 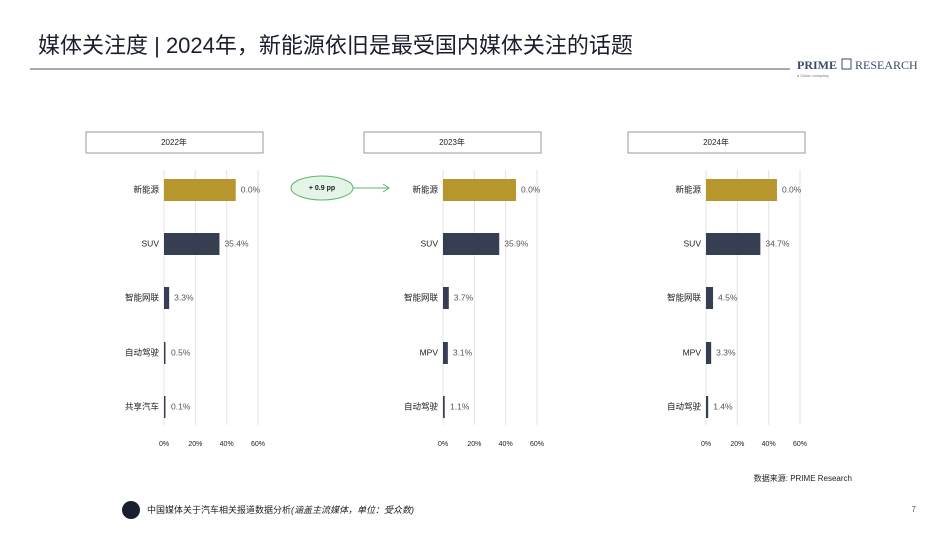 What do you see at coordinates (777, 243) in the screenshot?
I see `value-label: 34.7%` at bounding box center [777, 243].